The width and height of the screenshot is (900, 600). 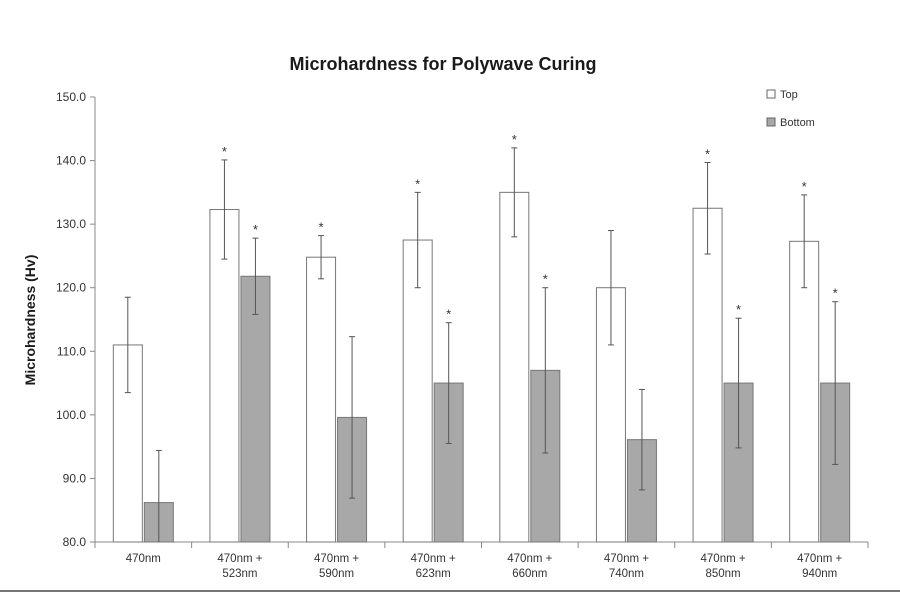 What do you see at coordinates (71, 224) in the screenshot?
I see `y-tick-label: 130.0` at bounding box center [71, 224].